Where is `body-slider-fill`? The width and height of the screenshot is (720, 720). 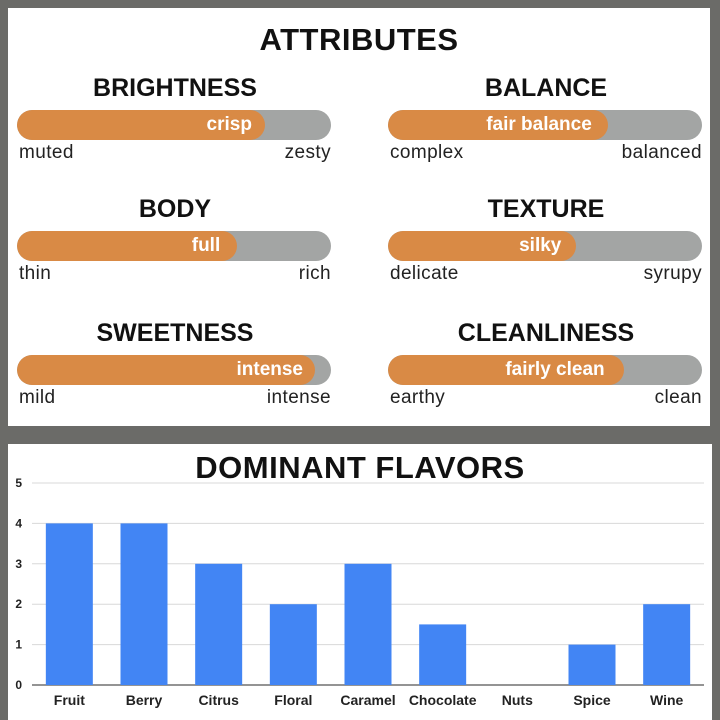 body-slider-fill is located at coordinates (127, 246).